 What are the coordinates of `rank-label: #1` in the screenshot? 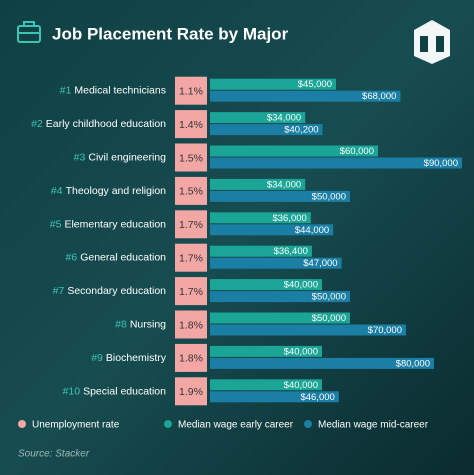 It's located at (66, 90).